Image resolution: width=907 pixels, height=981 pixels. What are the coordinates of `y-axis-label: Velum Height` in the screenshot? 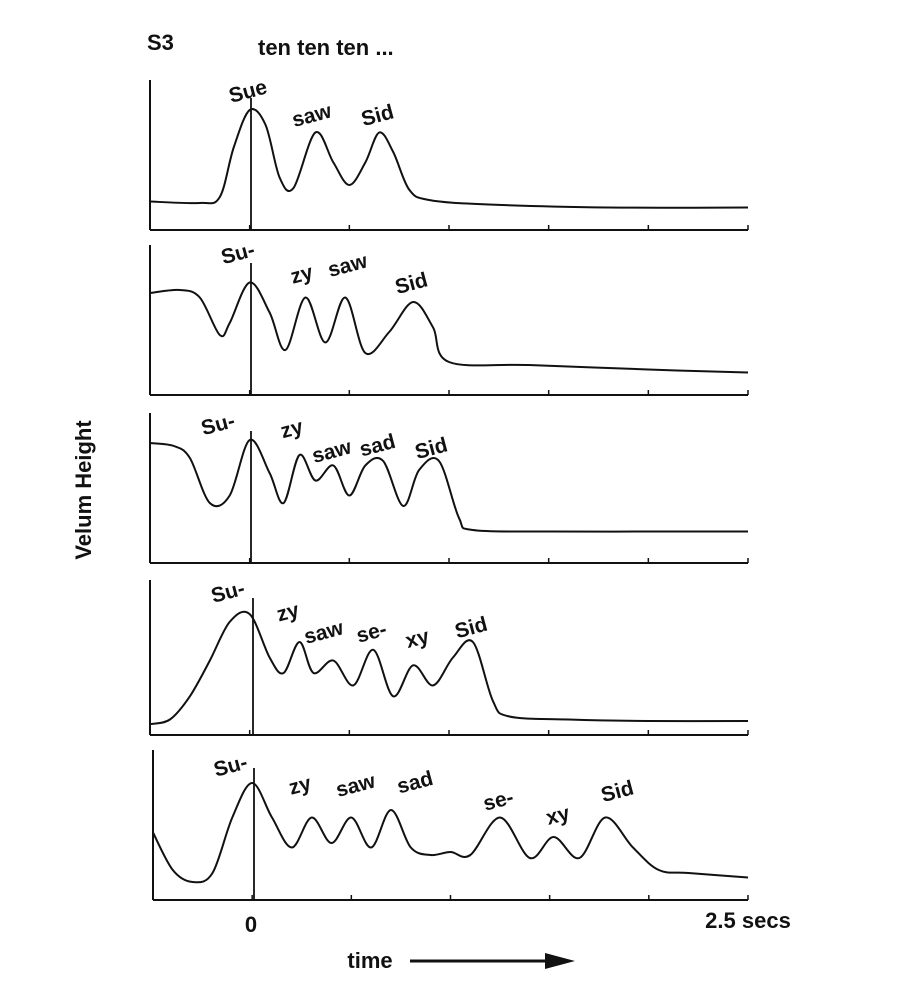 It's located at (83, 490).